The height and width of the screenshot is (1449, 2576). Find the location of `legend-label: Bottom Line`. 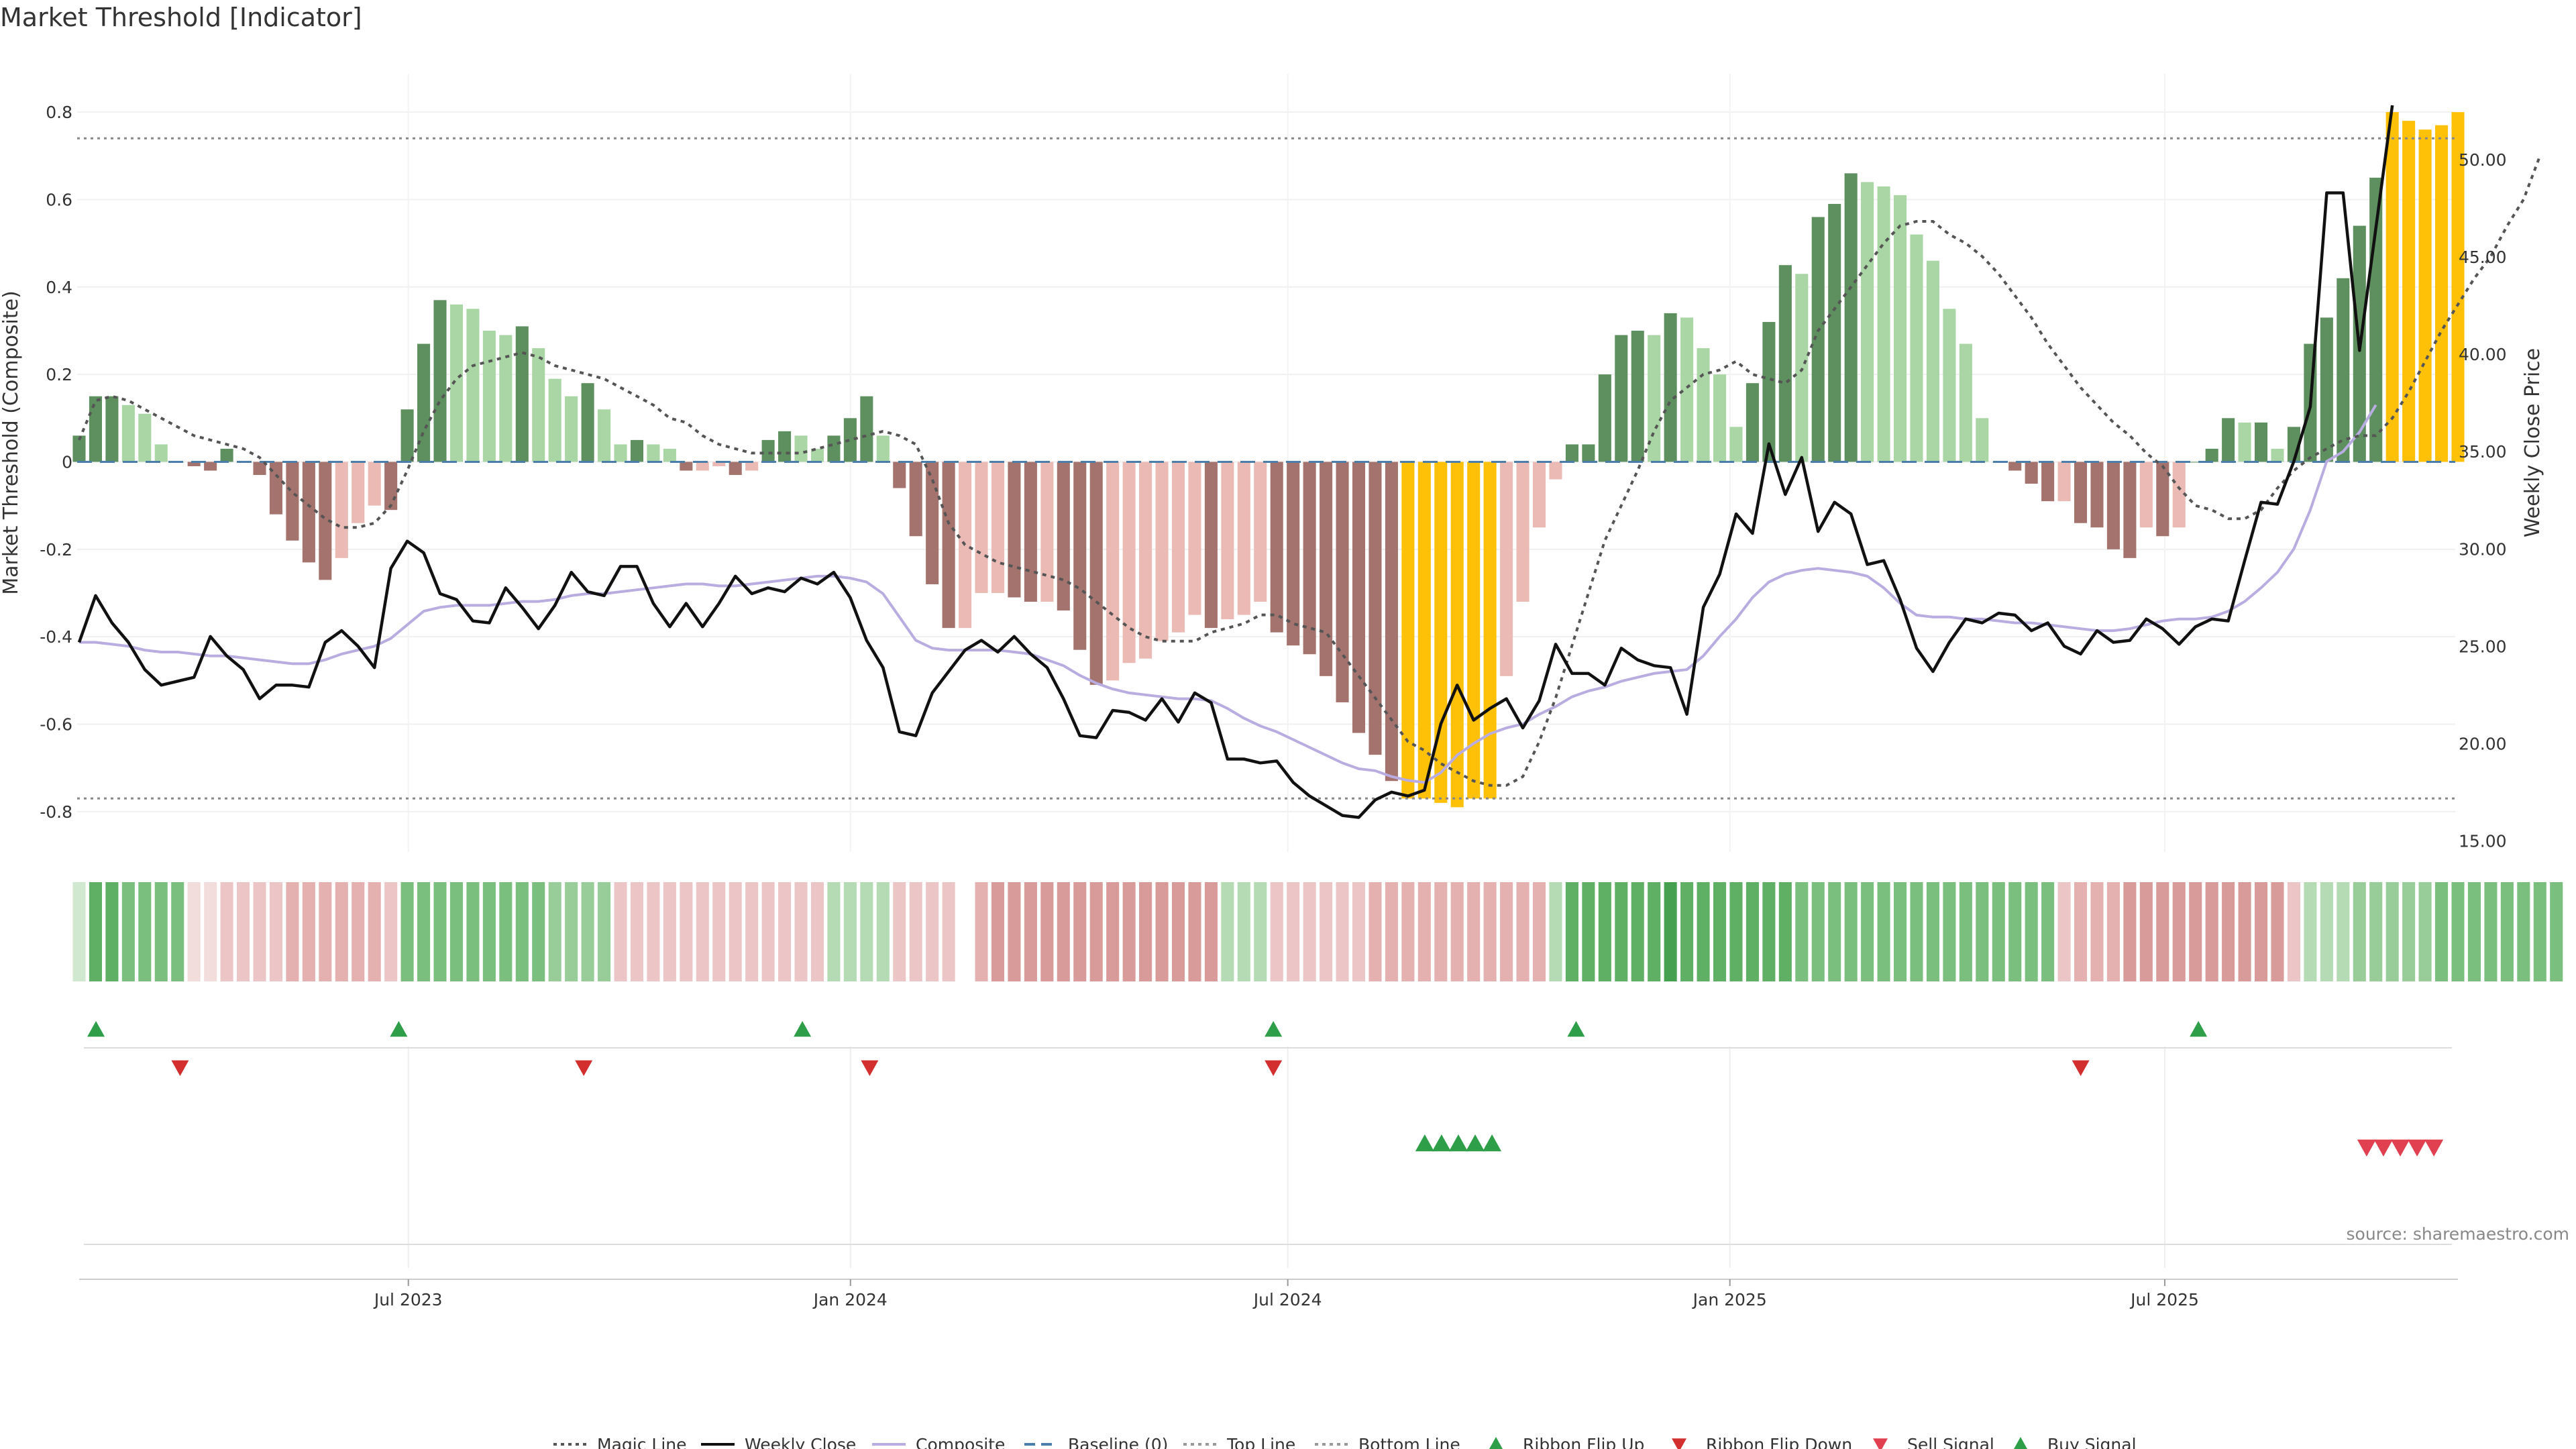

legend-label: Bottom Line is located at coordinates (1409, 1442).